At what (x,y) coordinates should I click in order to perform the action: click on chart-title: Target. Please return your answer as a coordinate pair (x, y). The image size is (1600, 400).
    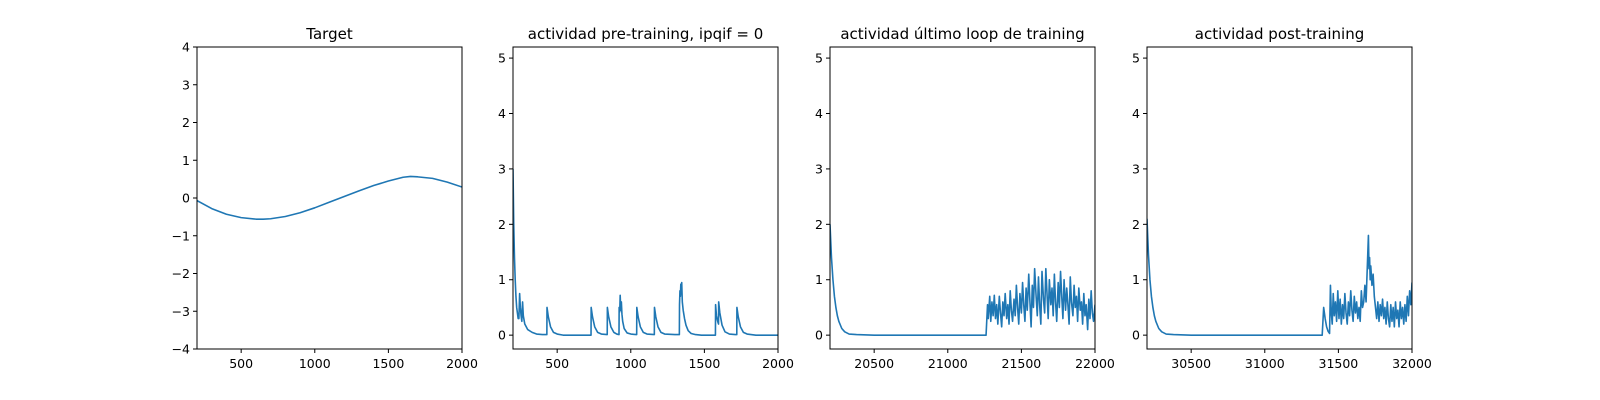
    Looking at the image, I should click on (329, 34).